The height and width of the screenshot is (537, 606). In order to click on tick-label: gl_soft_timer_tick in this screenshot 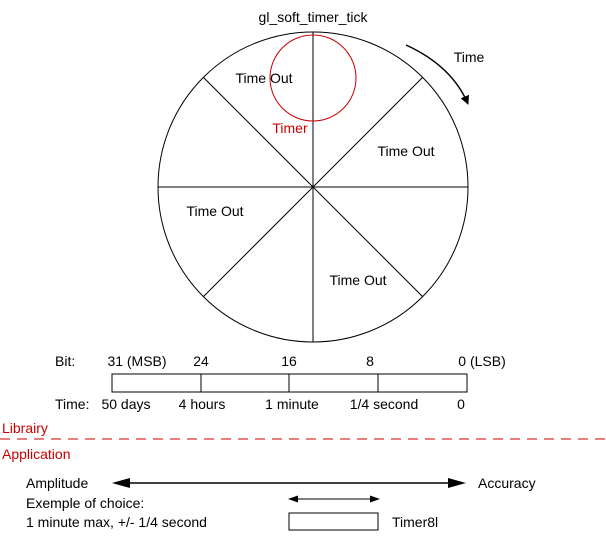, I will do `click(314, 17)`.